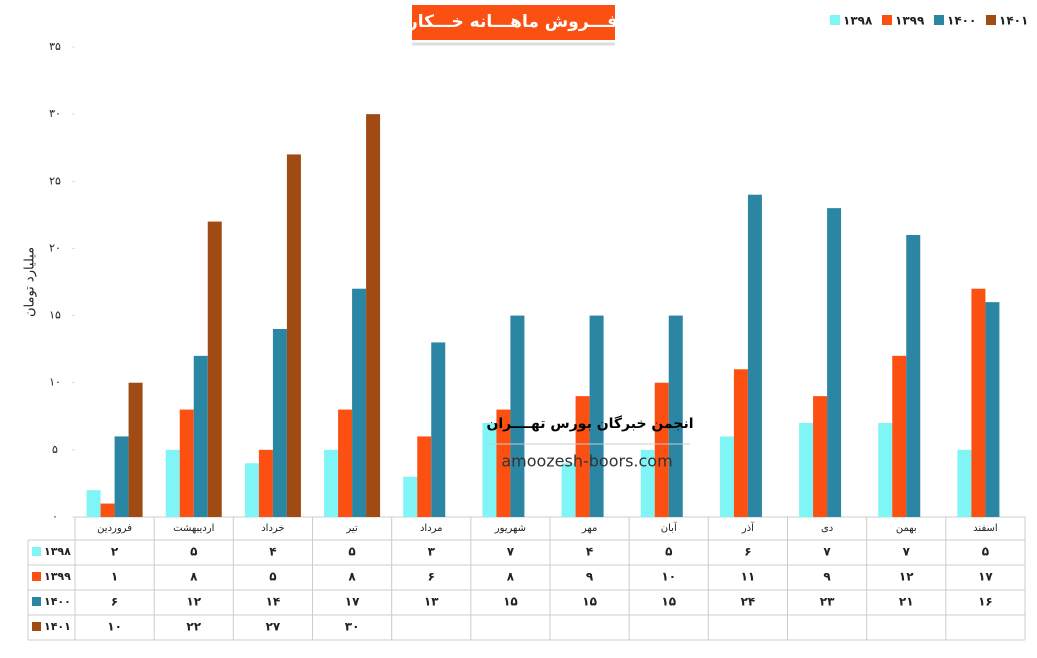  I want to click on y-tick-label: ۱۵, so click(55, 315).